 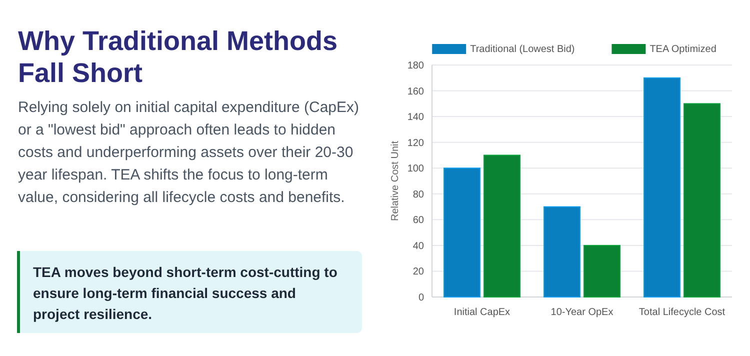 What do you see at coordinates (415, 143) in the screenshot?
I see `y-tick-label: 120` at bounding box center [415, 143].